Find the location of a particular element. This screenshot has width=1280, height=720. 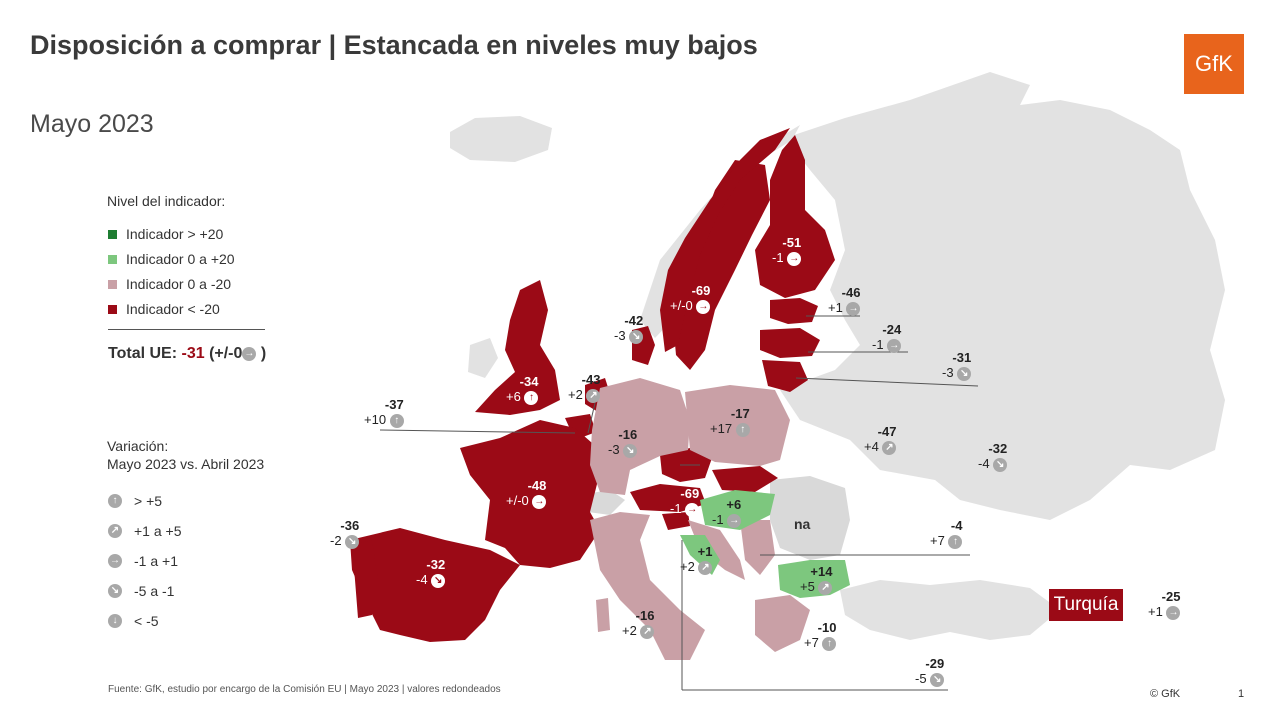

eu-total-label: Total UE: is located at coordinates (143, 353).